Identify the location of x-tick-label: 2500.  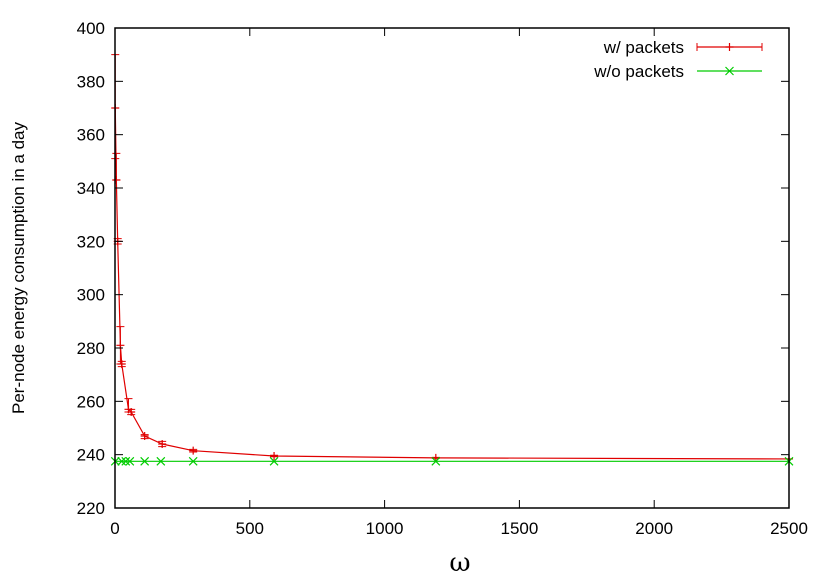
(789, 528).